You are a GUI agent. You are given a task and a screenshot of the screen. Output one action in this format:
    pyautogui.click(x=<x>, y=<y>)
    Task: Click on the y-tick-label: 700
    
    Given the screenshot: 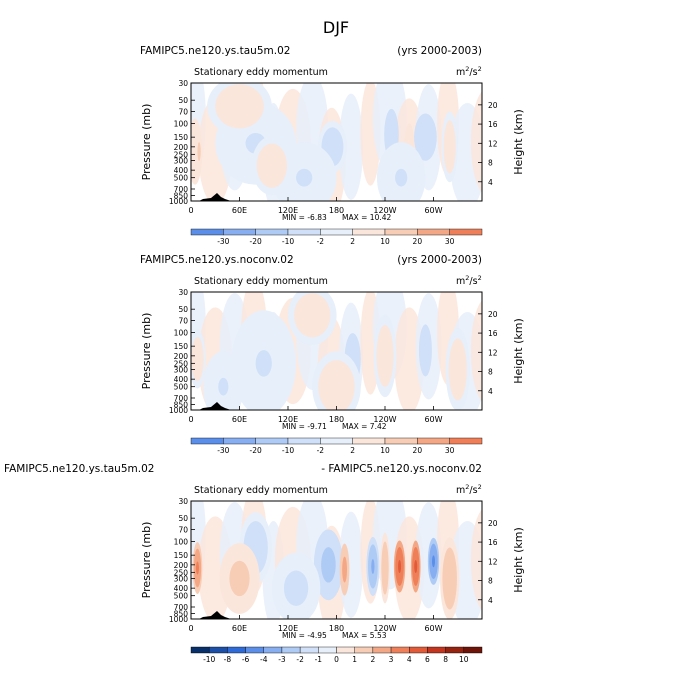 What is the action you would take?
    pyautogui.click(x=181, y=398)
    